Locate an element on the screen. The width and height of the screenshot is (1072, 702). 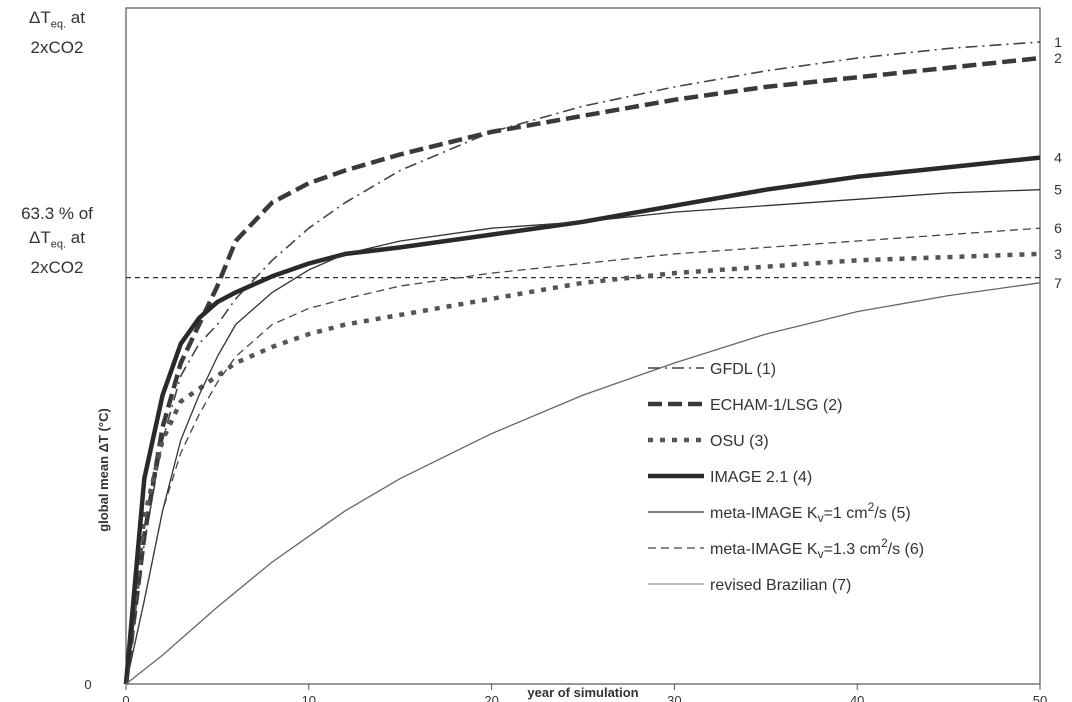
series-end-label-1: 1 is located at coordinates (1058, 42).